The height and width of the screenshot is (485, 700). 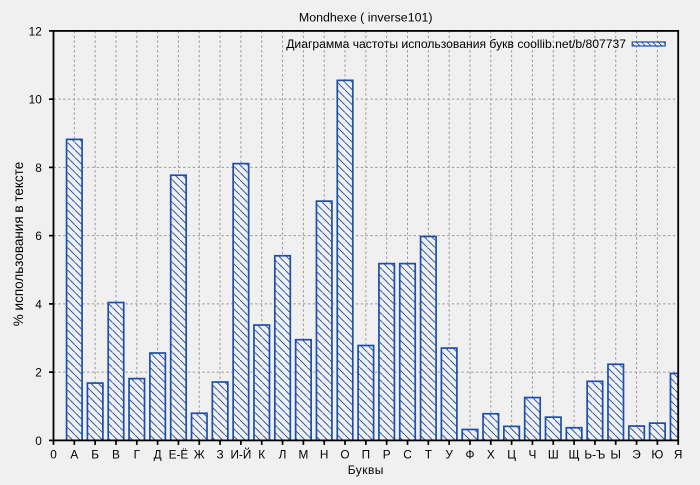 What do you see at coordinates (594, 455) in the screenshot?
I see `svg-text: Ь-Ъ` at bounding box center [594, 455].